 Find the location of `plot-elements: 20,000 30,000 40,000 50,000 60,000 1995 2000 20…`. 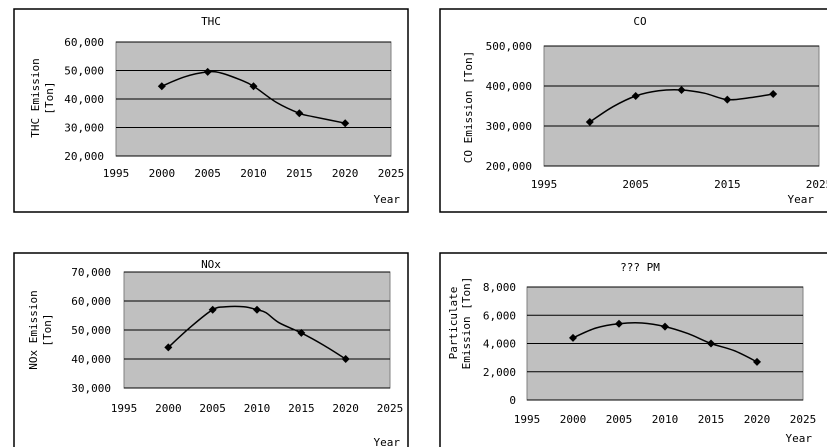

plot-elements: 20,000 30,000 40,000 50,000 60,000 1995 2000 20… is located at coordinates (234, 108).